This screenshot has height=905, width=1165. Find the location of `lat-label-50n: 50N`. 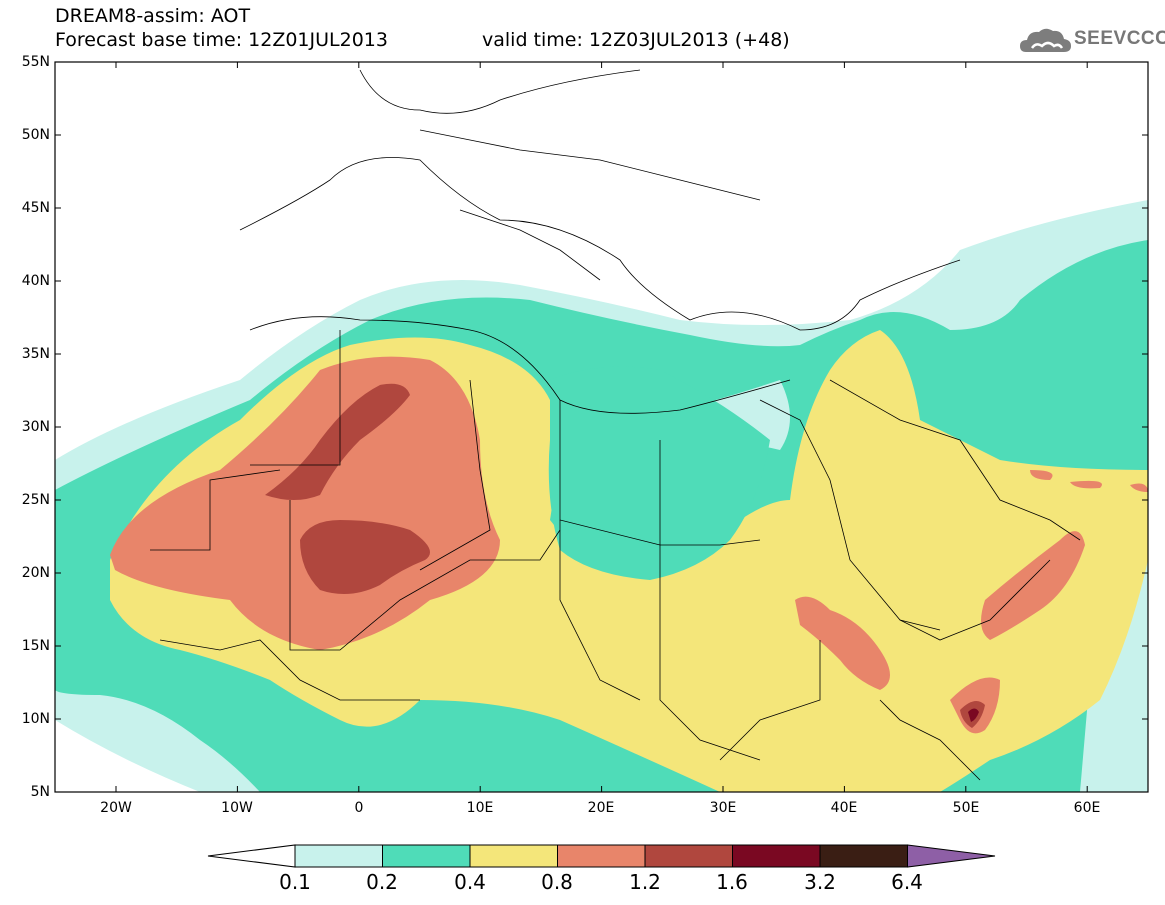

lat-label-50n: 50N is located at coordinates (35, 135).